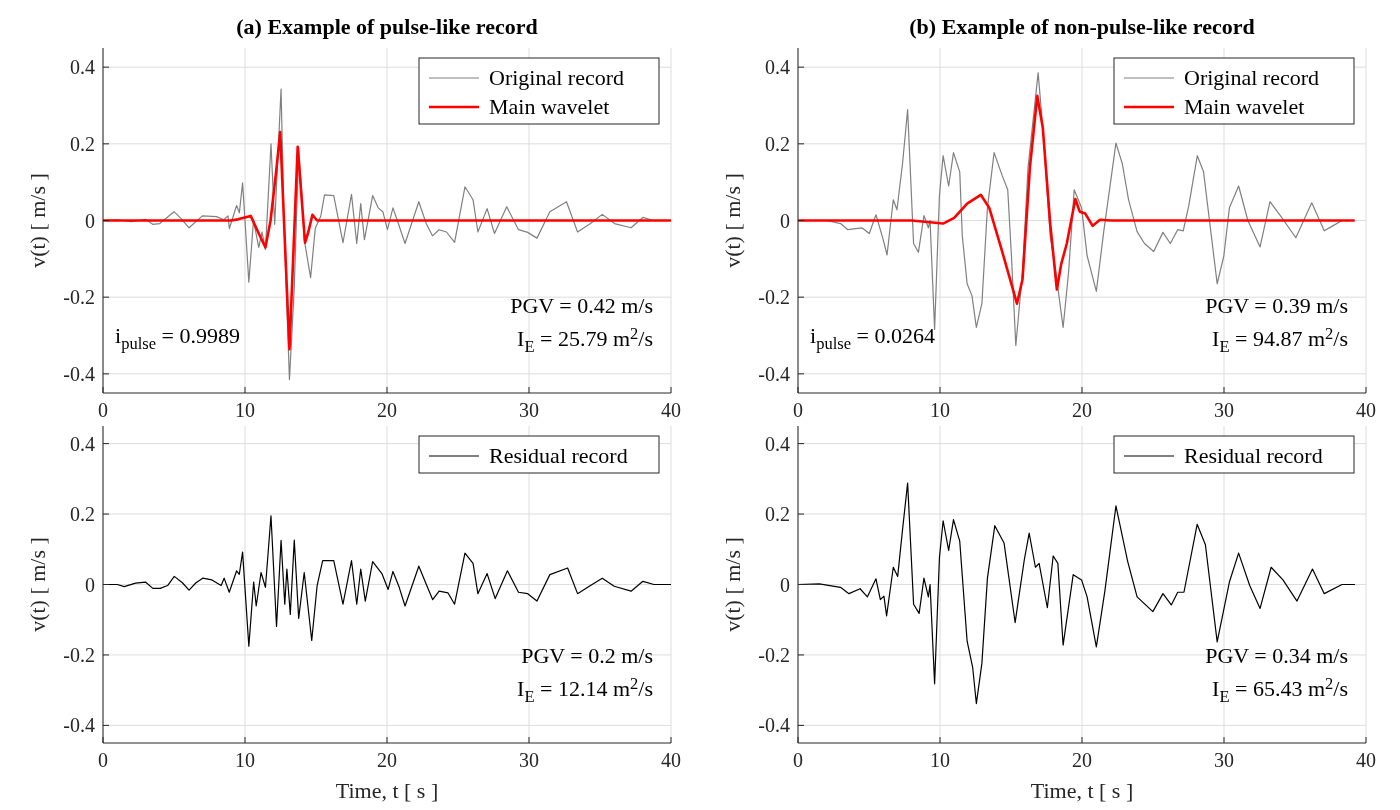 The image size is (1400, 810). Describe the element at coordinates (872, 338) in the screenshot. I see `annotation: i$_{pulse}$ = 0.0264` at that location.